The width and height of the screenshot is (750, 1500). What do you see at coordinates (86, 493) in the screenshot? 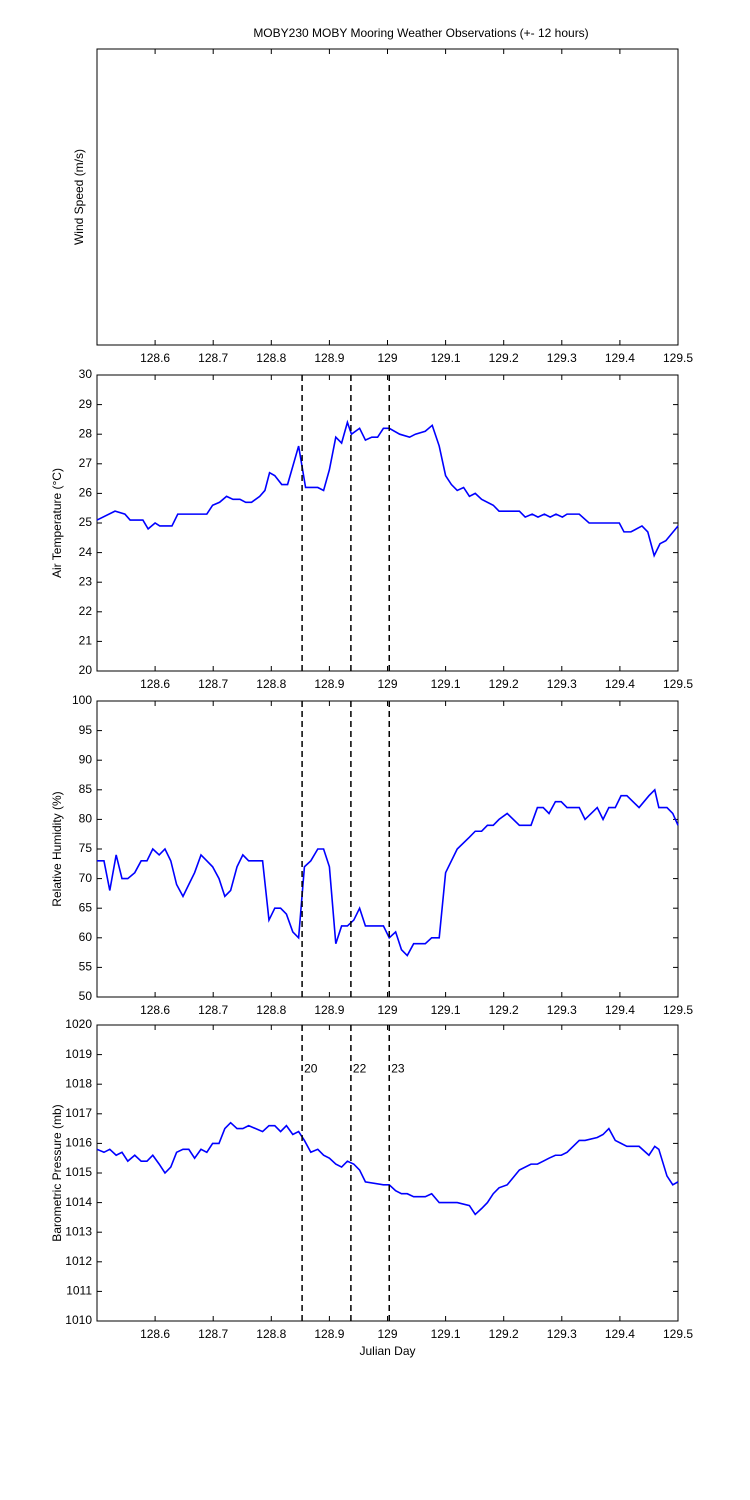
I see `y-tick-label: 26` at bounding box center [86, 493].